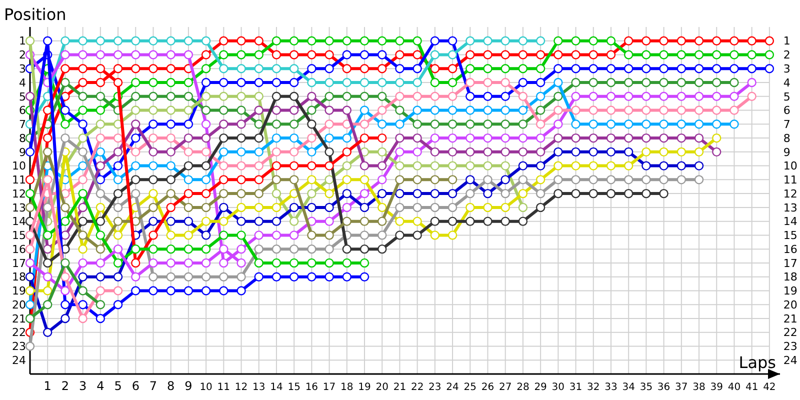 This screenshot has height=400, width=800. I want to click on x-tick-label: 14, so click(276, 387).